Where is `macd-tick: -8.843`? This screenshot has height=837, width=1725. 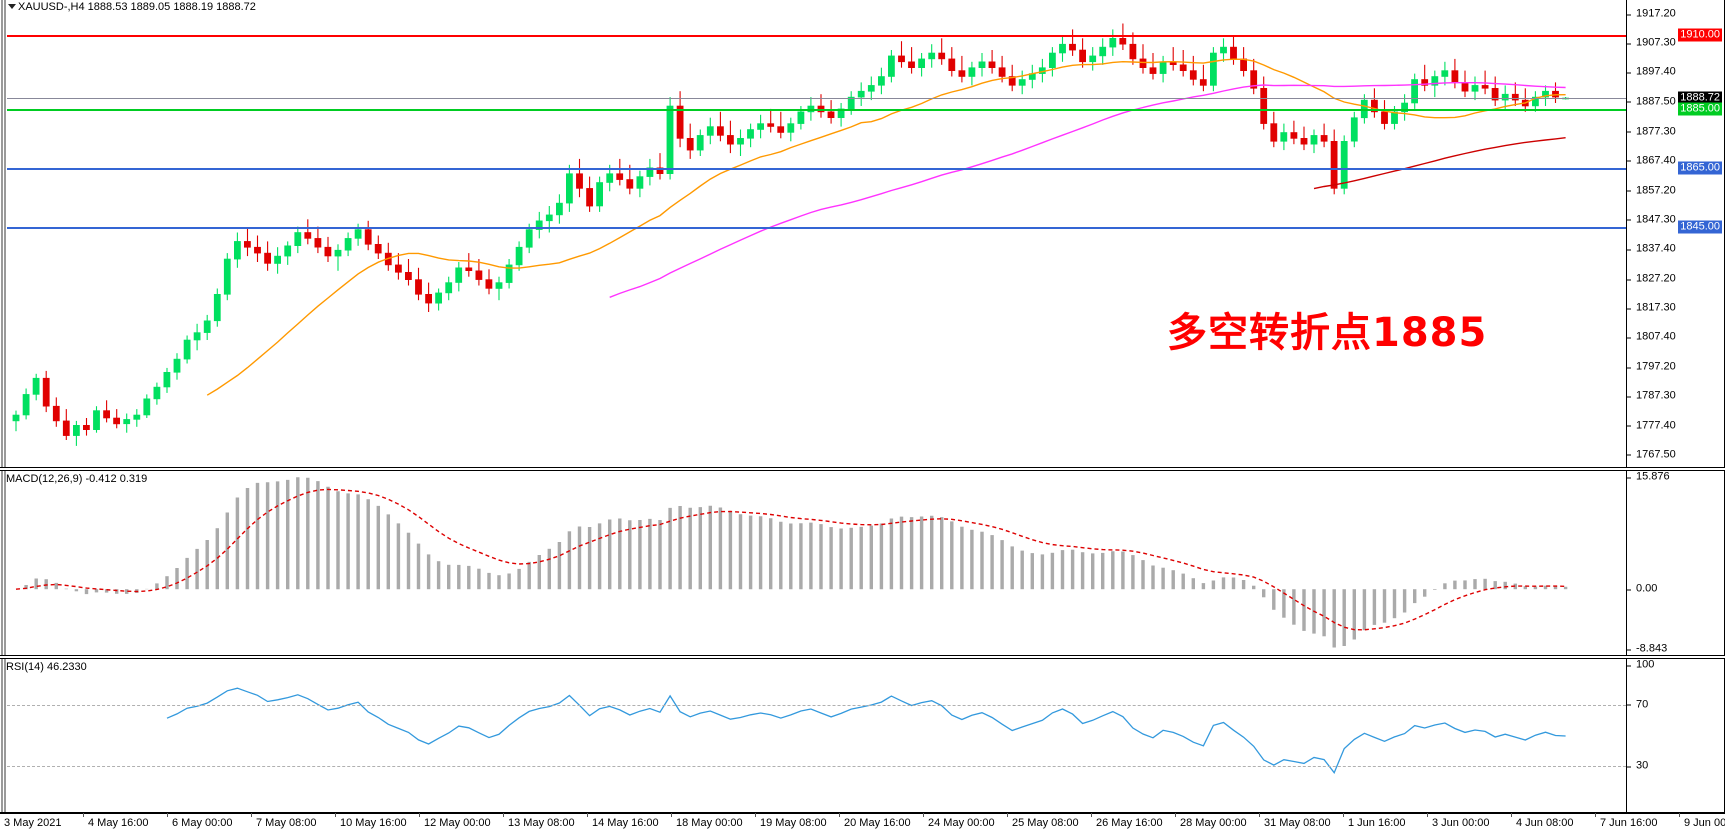 macd-tick: -8.843 is located at coordinates (1647, 649).